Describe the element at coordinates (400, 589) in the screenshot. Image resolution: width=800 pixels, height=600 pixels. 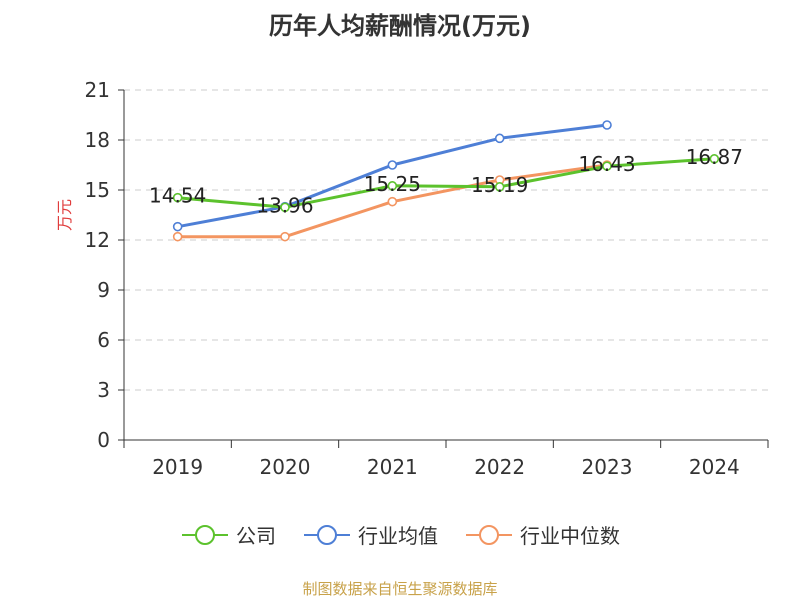
I see `source-footer: 制图数据来自恒生聚源数据库` at that location.